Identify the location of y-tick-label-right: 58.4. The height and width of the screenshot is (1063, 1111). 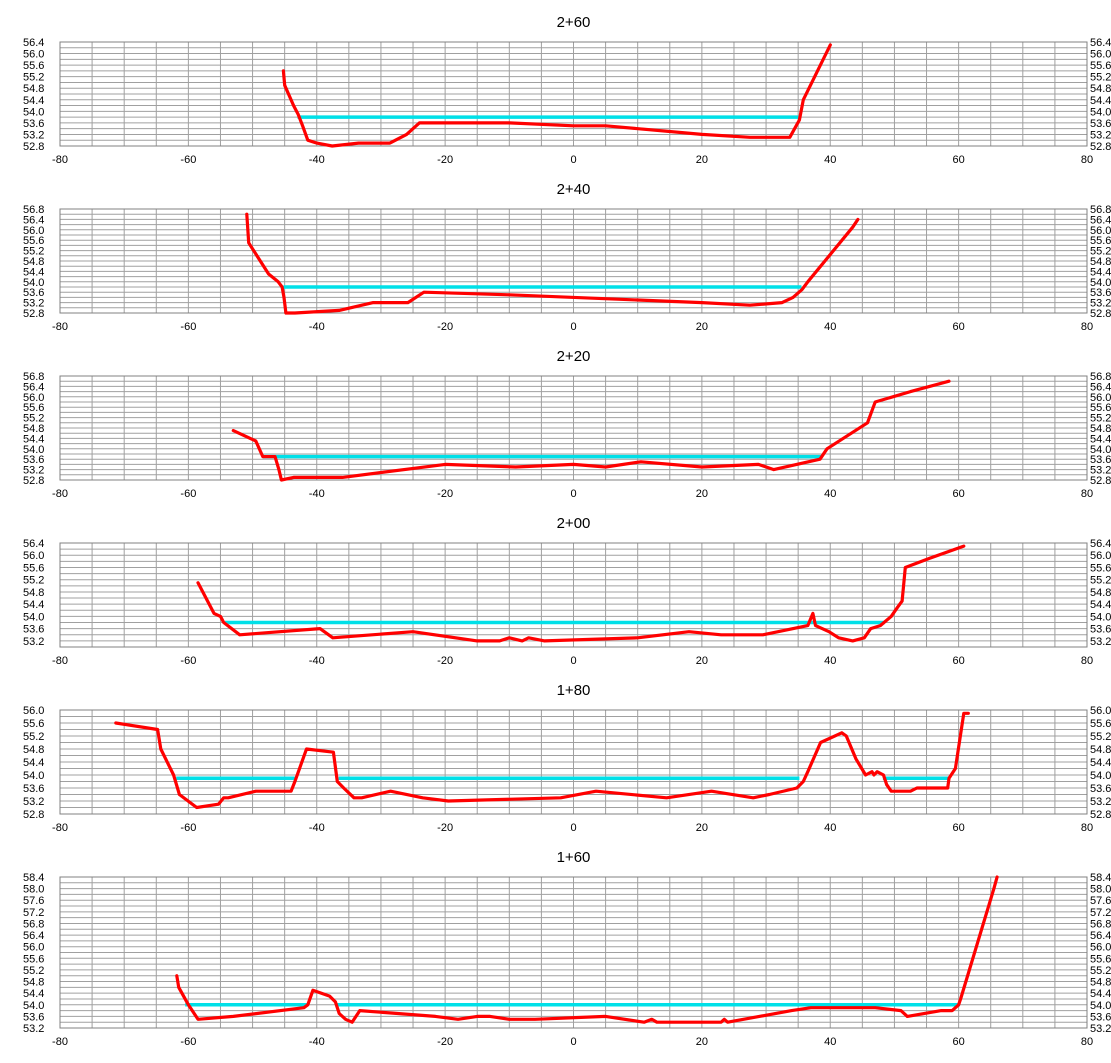
(1100, 878).